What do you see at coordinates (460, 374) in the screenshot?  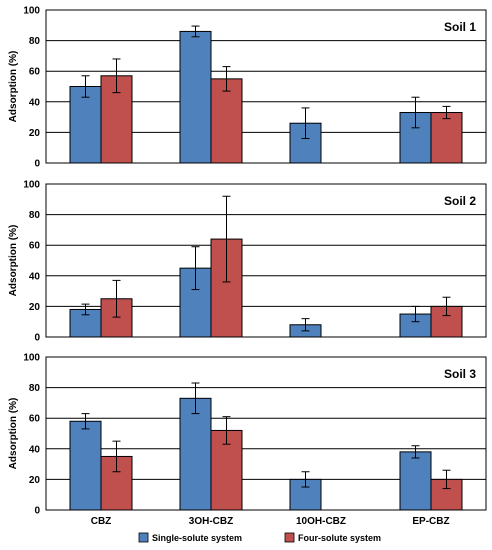 I see `panel-title: Soil 3` at bounding box center [460, 374].